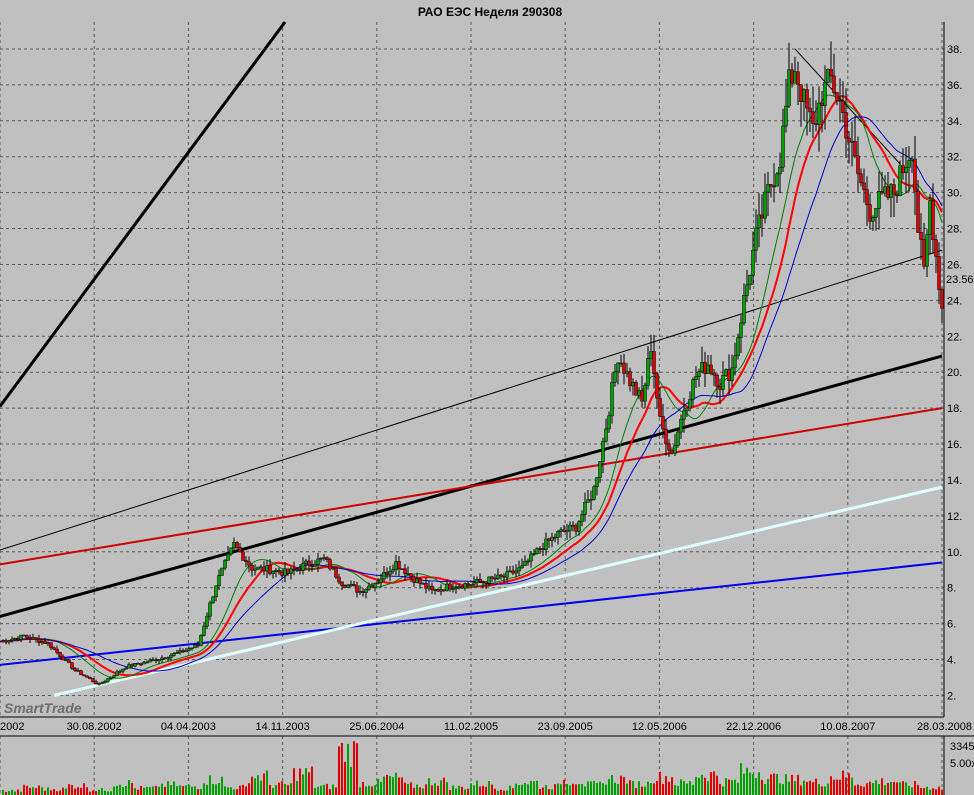  What do you see at coordinates (954, 445) in the screenshot?
I see `y-tick-label: 16.` at bounding box center [954, 445].